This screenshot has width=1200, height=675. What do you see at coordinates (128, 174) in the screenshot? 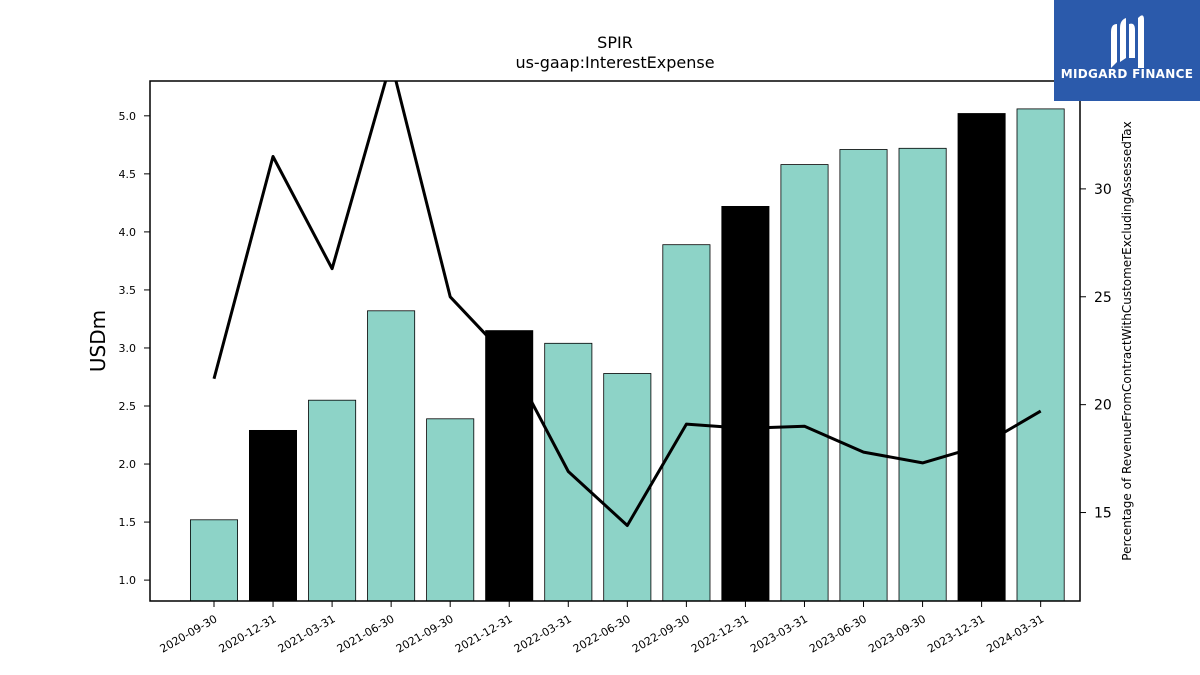
I see `y-tick-label: 4.5` at bounding box center [128, 174].